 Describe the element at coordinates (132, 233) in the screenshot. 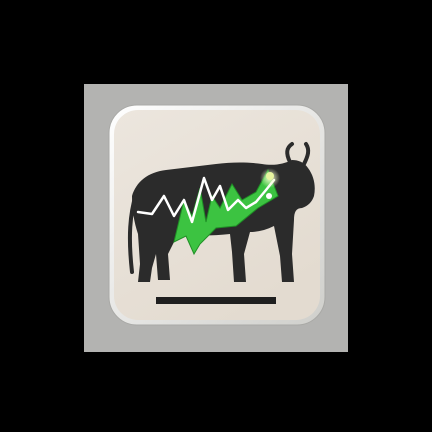

I see `bull-tail` at that location.